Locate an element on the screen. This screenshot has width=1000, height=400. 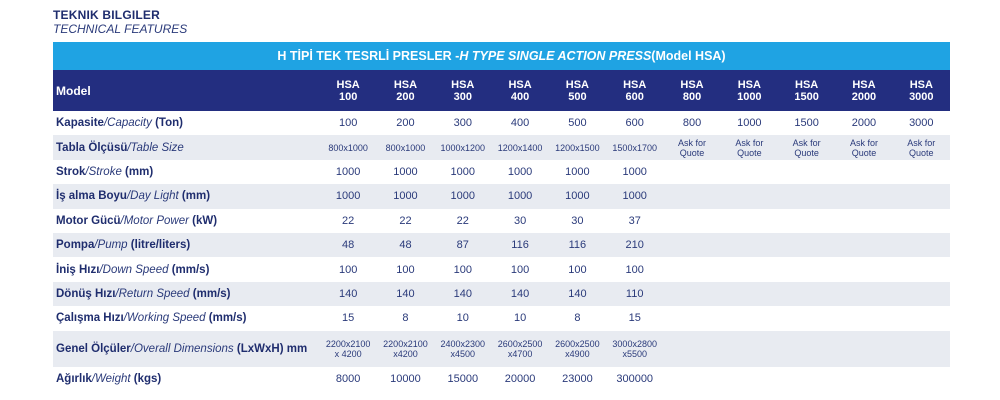
value-text: 8 is located at coordinates (405, 318).